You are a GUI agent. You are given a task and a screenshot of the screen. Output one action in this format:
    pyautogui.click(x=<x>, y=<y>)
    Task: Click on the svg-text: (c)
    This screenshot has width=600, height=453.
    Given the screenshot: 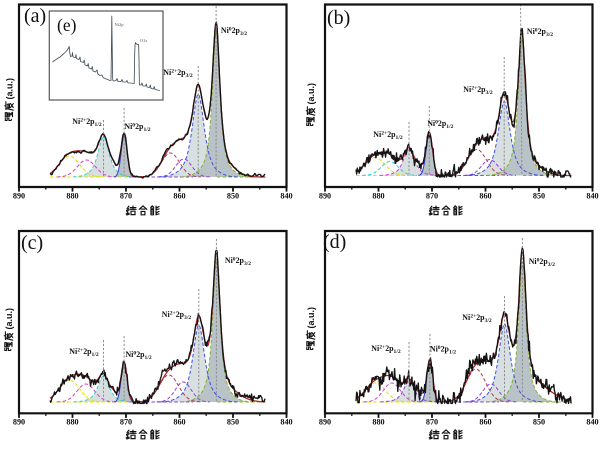 What is the action you would take?
    pyautogui.click(x=32, y=243)
    